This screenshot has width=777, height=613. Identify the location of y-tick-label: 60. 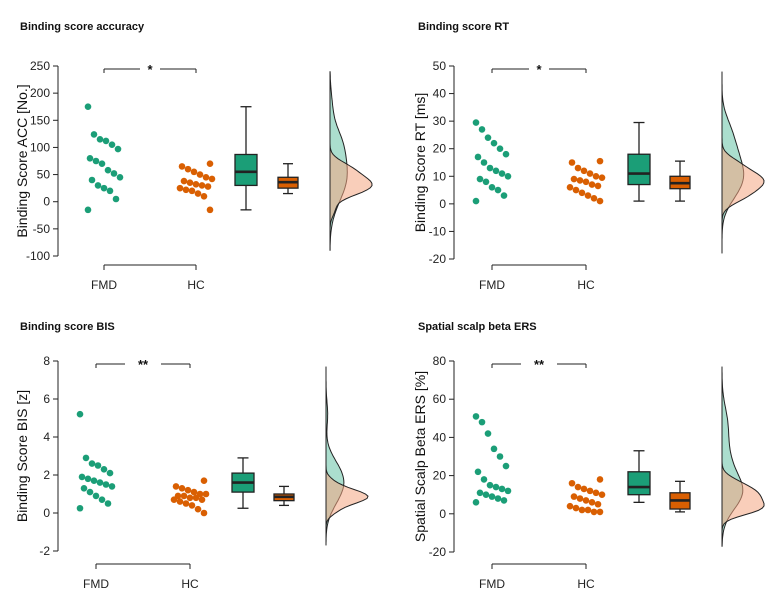
(440, 399).